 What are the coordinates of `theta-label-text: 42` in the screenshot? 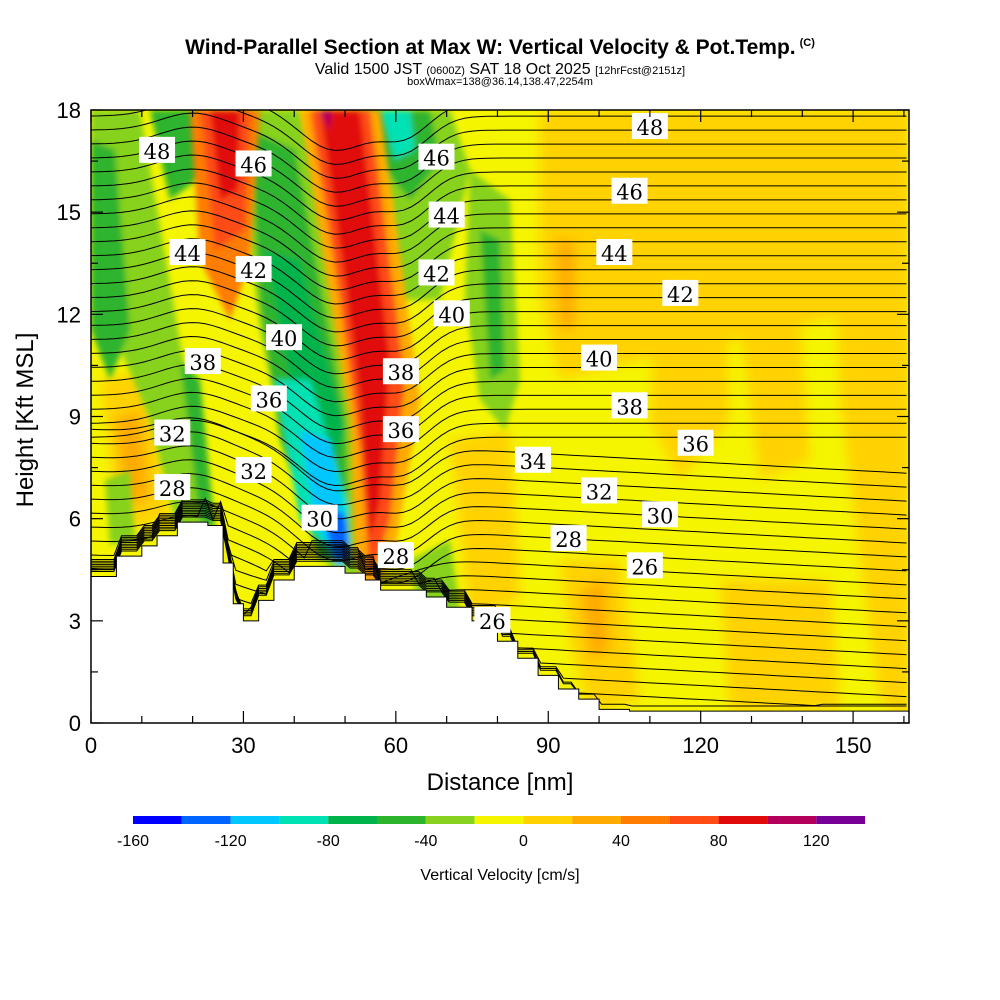 It's located at (436, 274).